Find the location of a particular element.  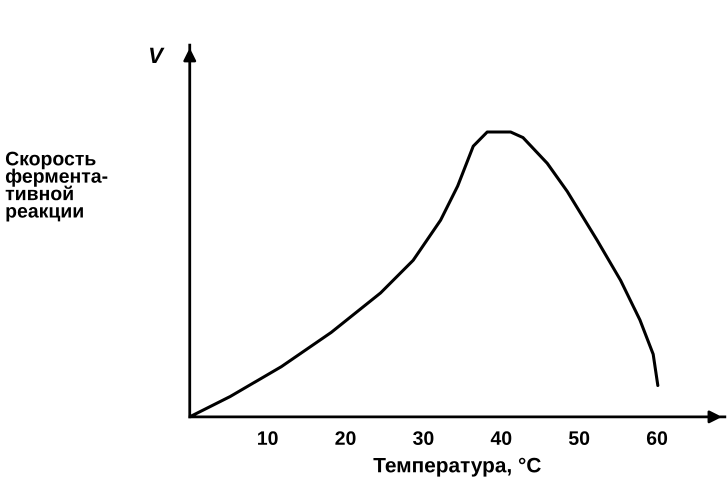

x-tick-label: 30 is located at coordinates (423, 438).